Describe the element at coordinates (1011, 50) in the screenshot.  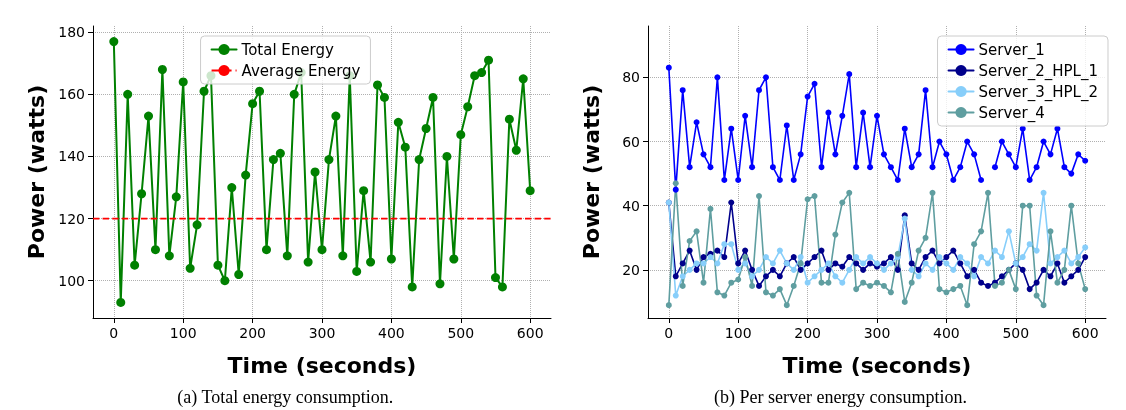
I see `legend-label: Server_1` at that location.